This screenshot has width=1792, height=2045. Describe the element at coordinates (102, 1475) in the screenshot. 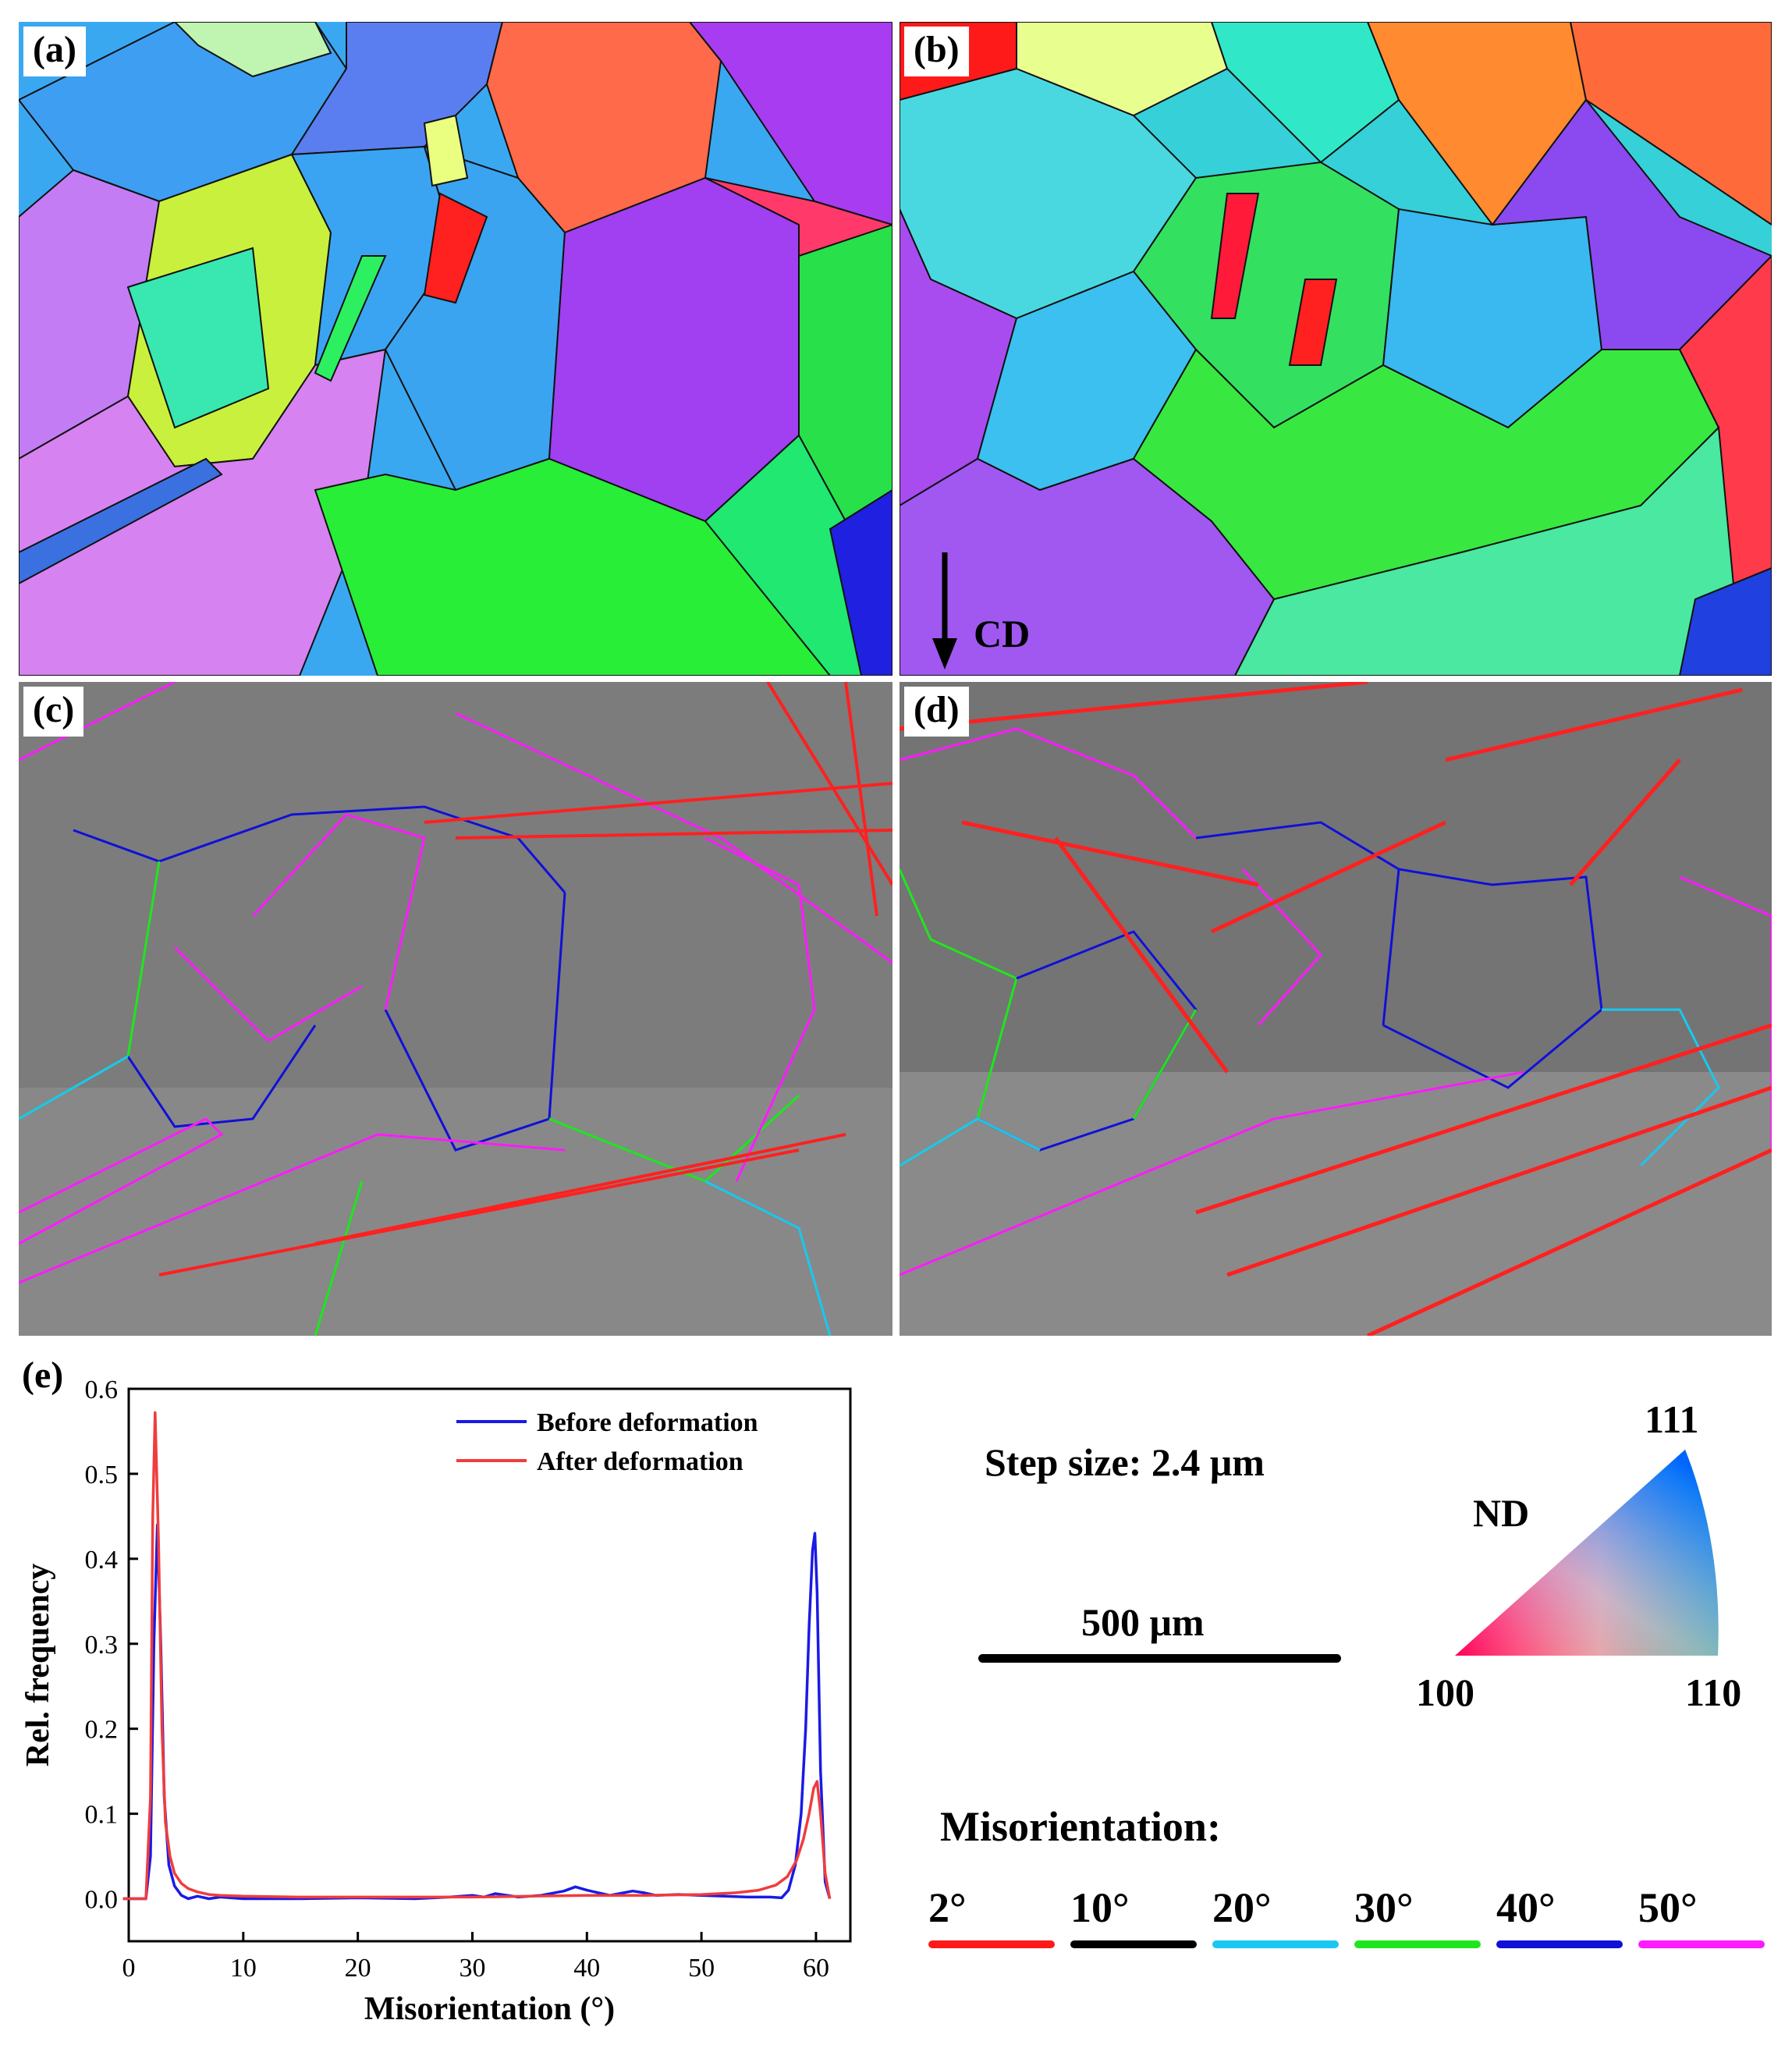

I see `y-tick-label: 0.5` at that location.